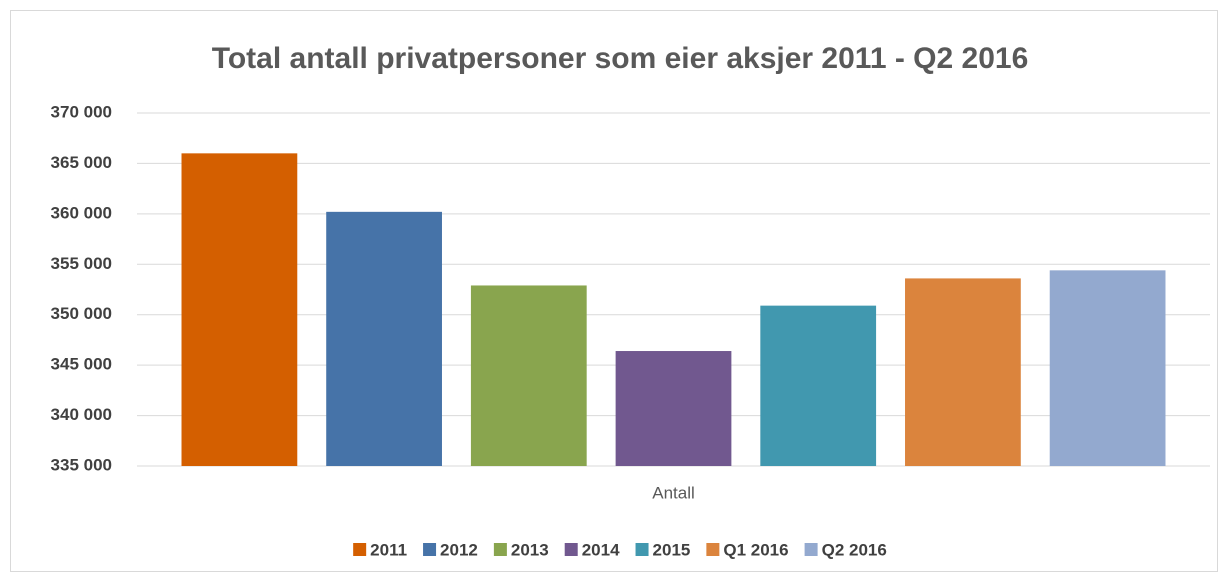 The width and height of the screenshot is (1228, 582). Describe the element at coordinates (388, 549) in the screenshot. I see `legend-label: 2011` at that location.